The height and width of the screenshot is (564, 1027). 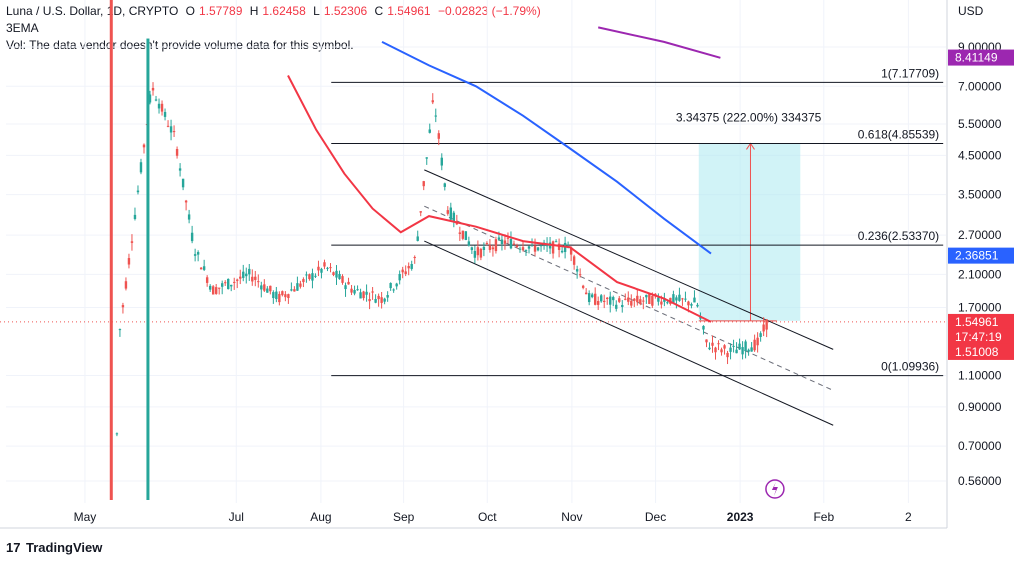 I want to click on price-badge-label: 1.54961, so click(x=977, y=322).